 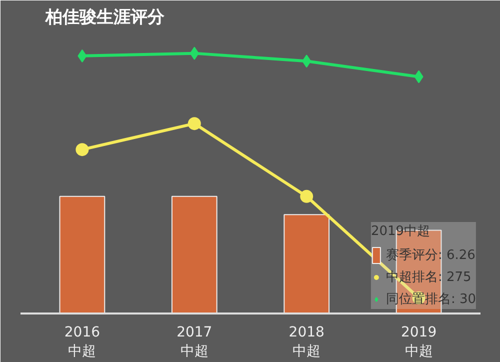 I want to click on x-tick-label: 2019 中超, so click(x=418, y=342).